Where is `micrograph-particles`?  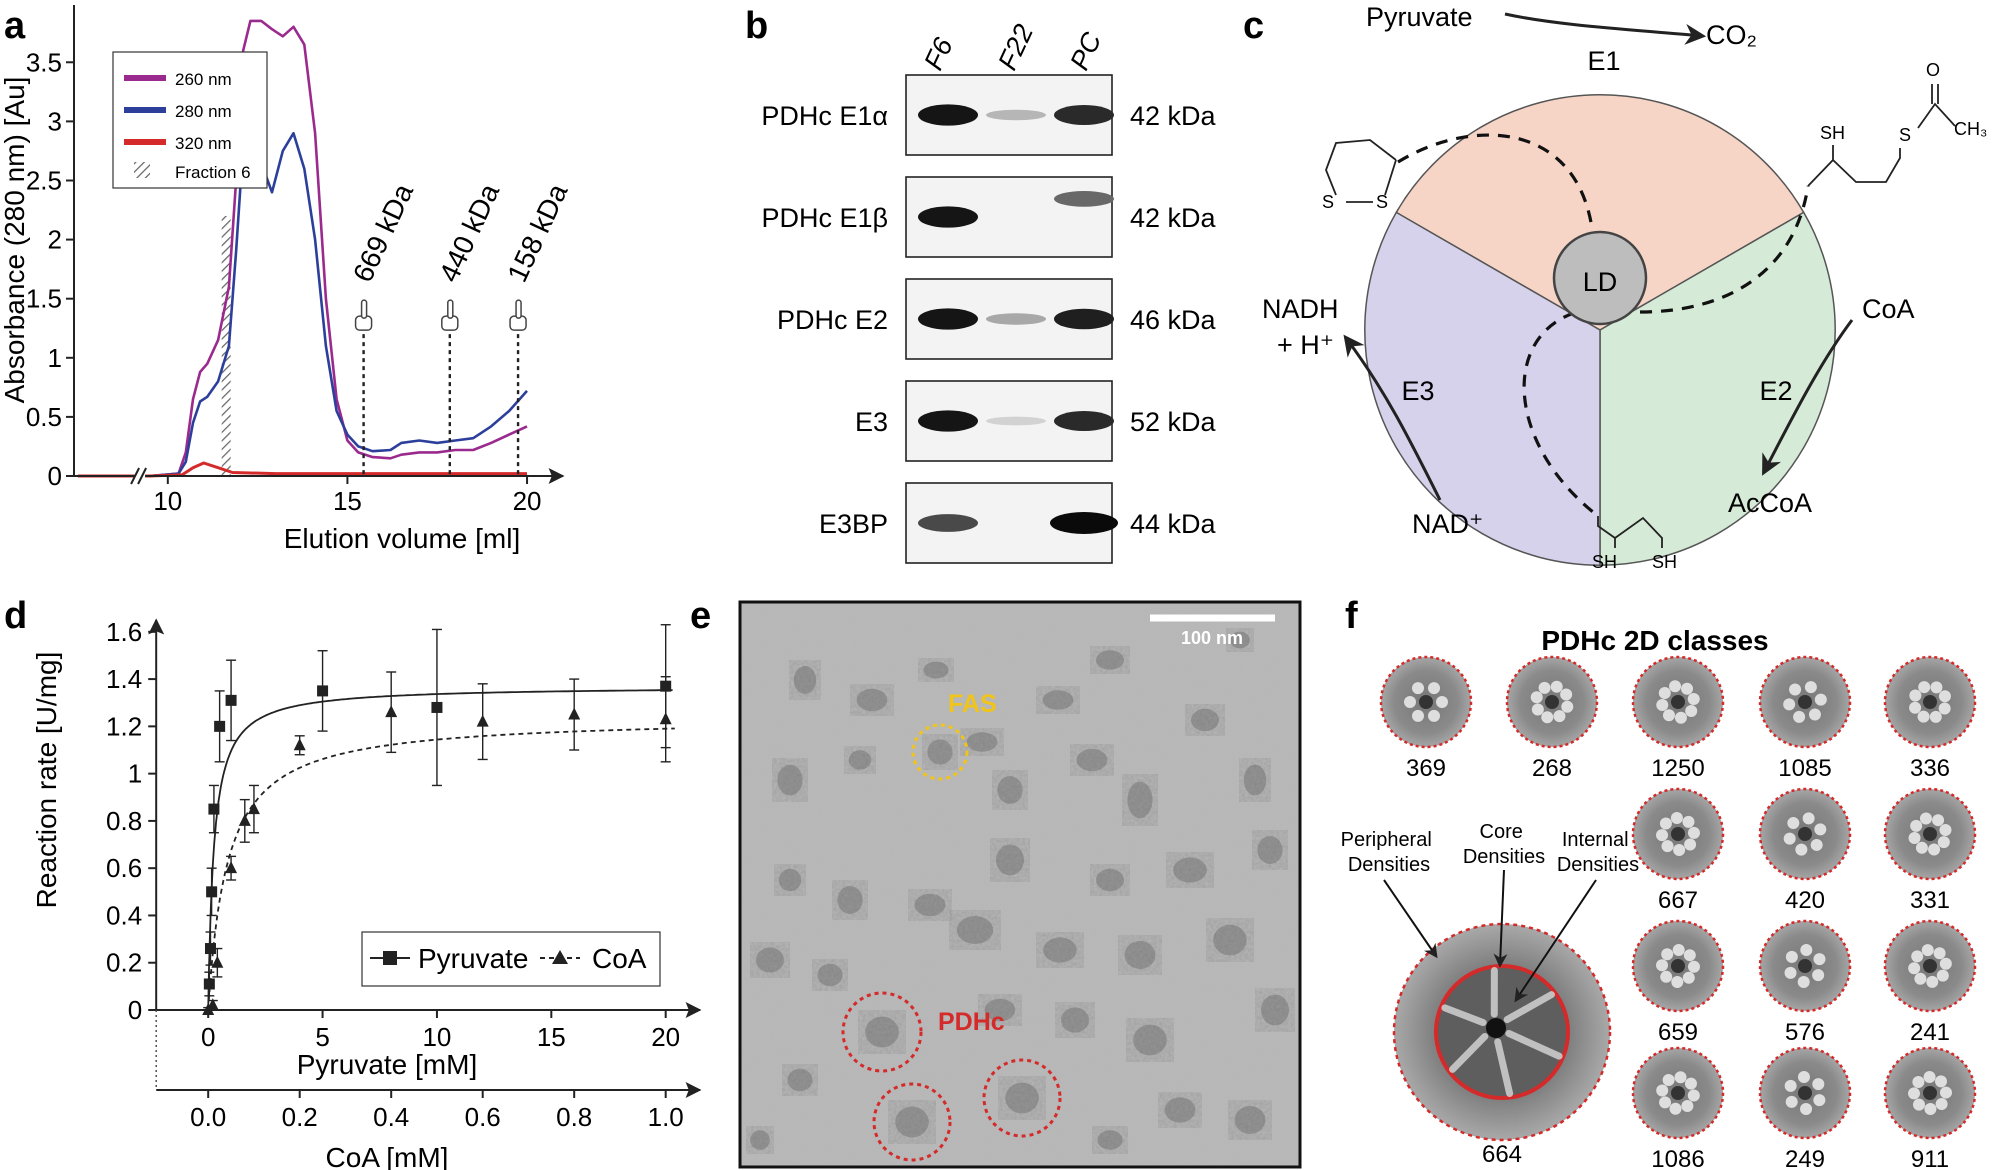 micrograph-particles is located at coordinates (1020, 891).